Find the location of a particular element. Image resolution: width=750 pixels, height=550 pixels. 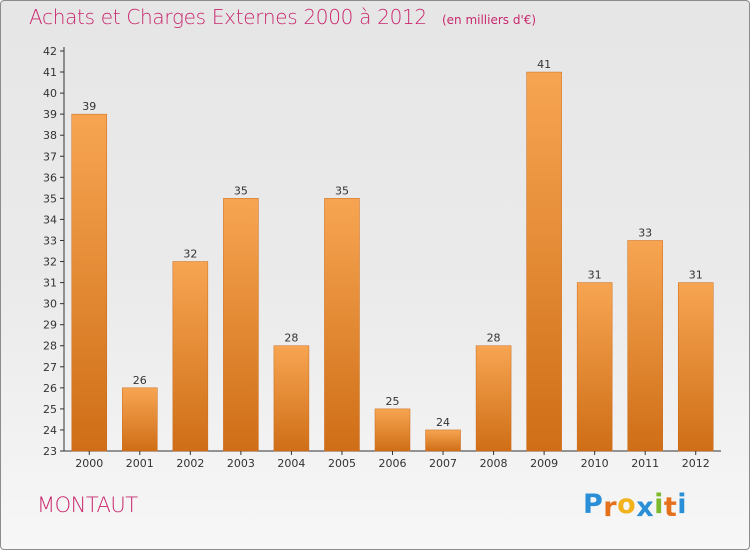

chart-title: Achats et Charges Externes 2000 à 2012 is located at coordinates (228, 17).